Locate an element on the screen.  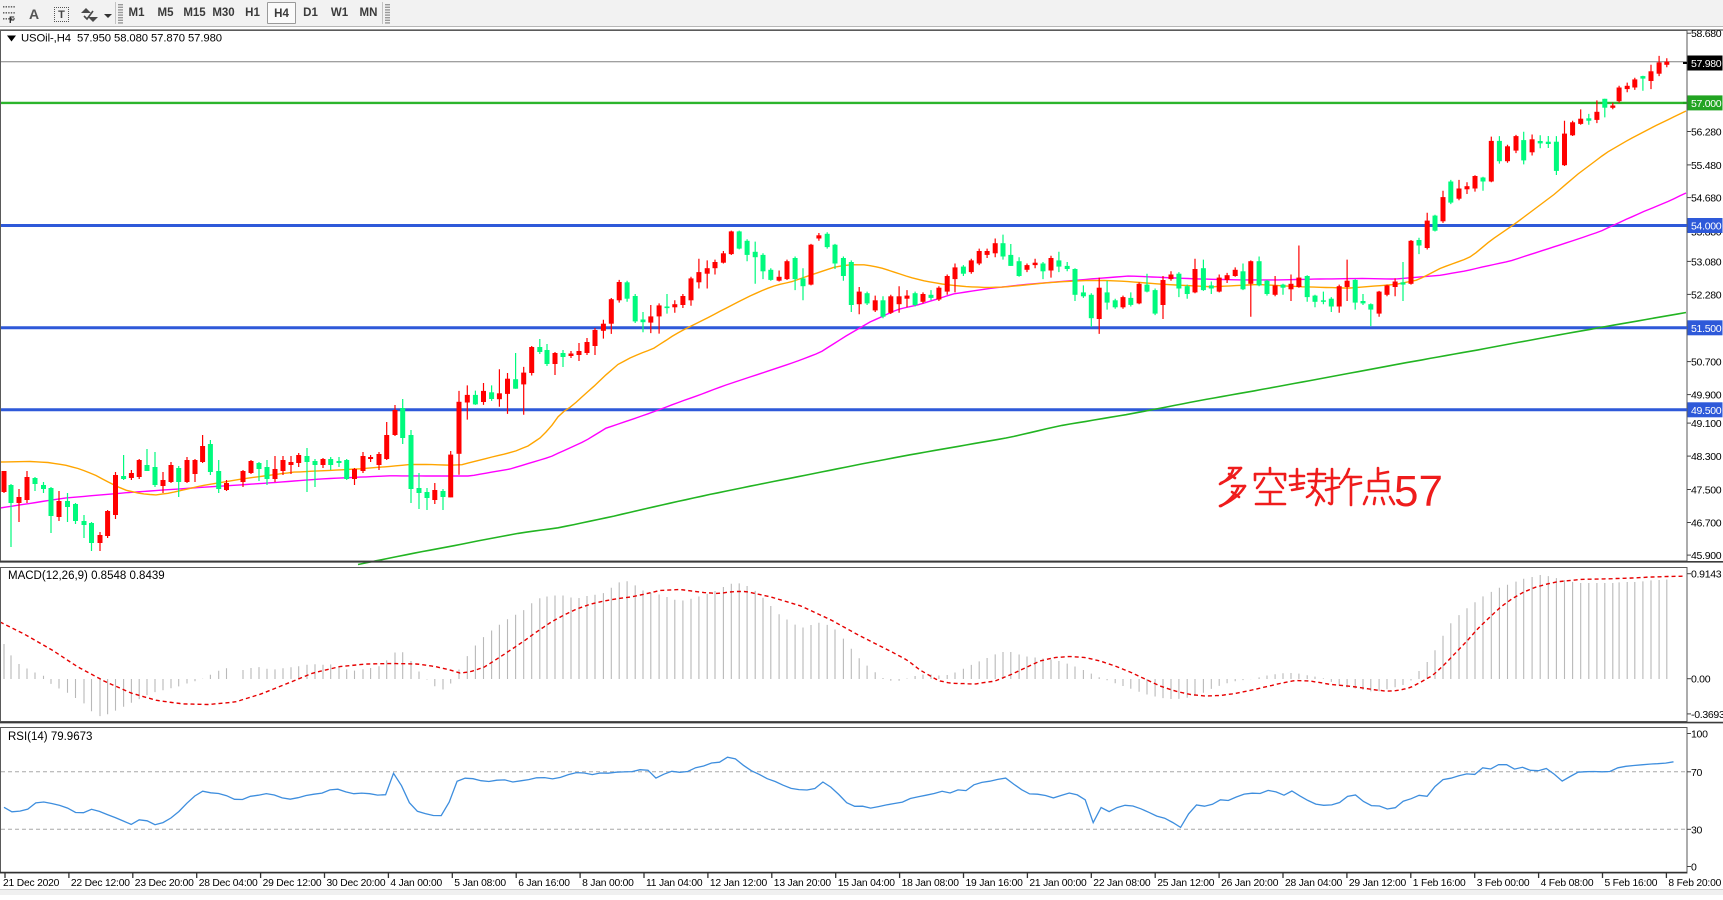
svg-text: 19 Jan 16:00 is located at coordinates (995, 883).